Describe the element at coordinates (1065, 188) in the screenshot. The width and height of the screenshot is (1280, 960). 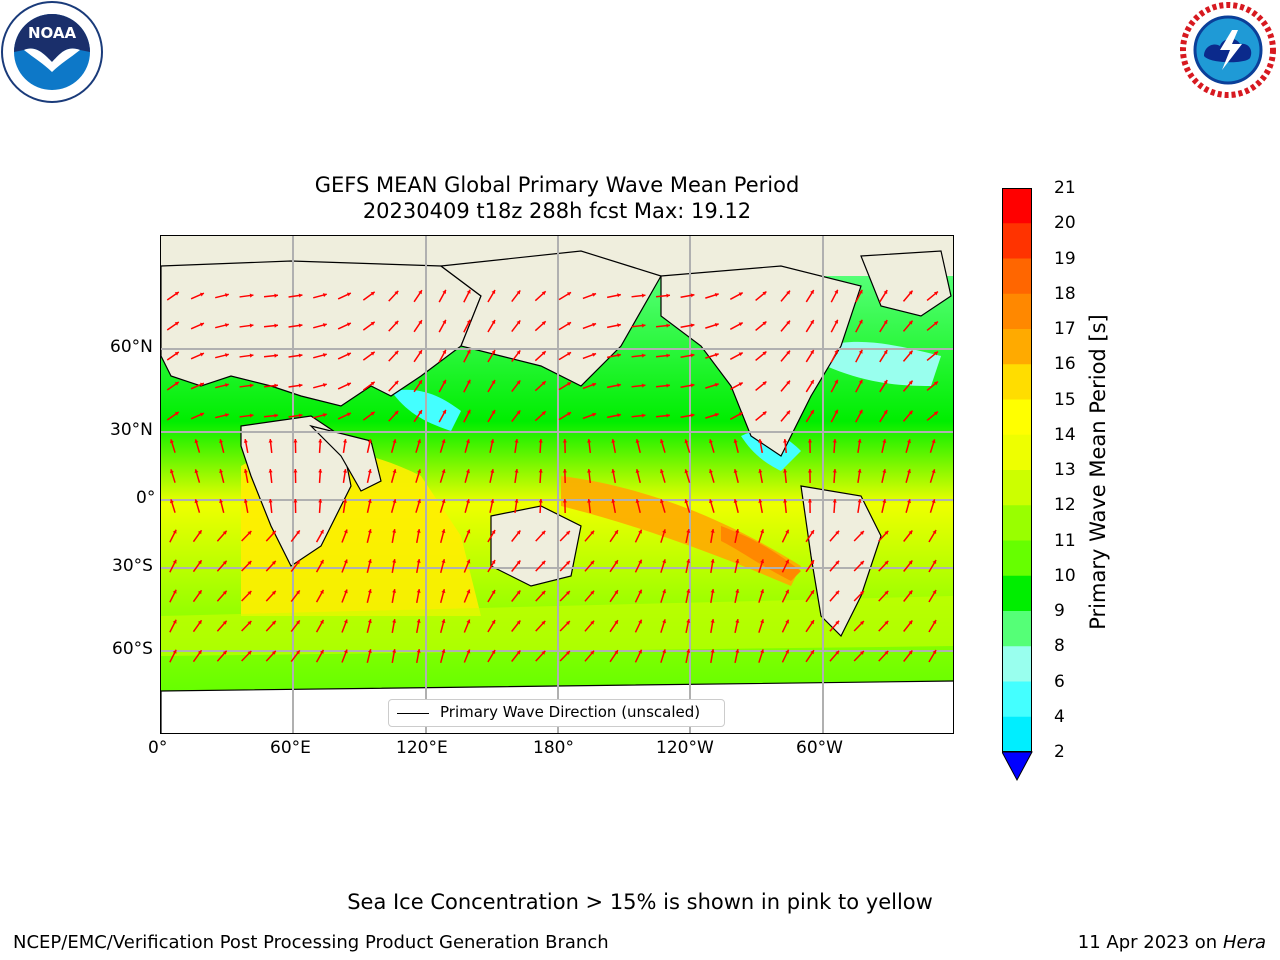
I see `colorbar-tick-label: 21` at that location.